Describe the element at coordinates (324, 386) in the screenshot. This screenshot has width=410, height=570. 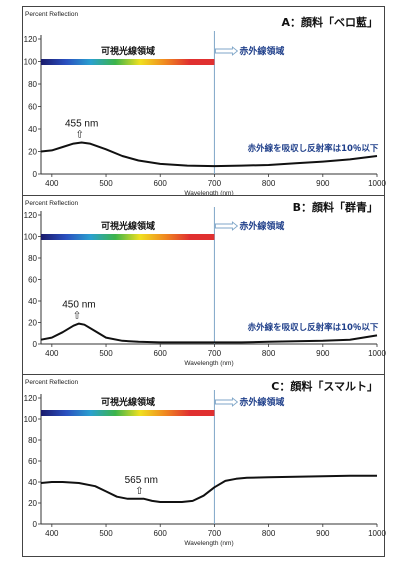
I see `chart-title: C：顔料「スマルト」` at that location.